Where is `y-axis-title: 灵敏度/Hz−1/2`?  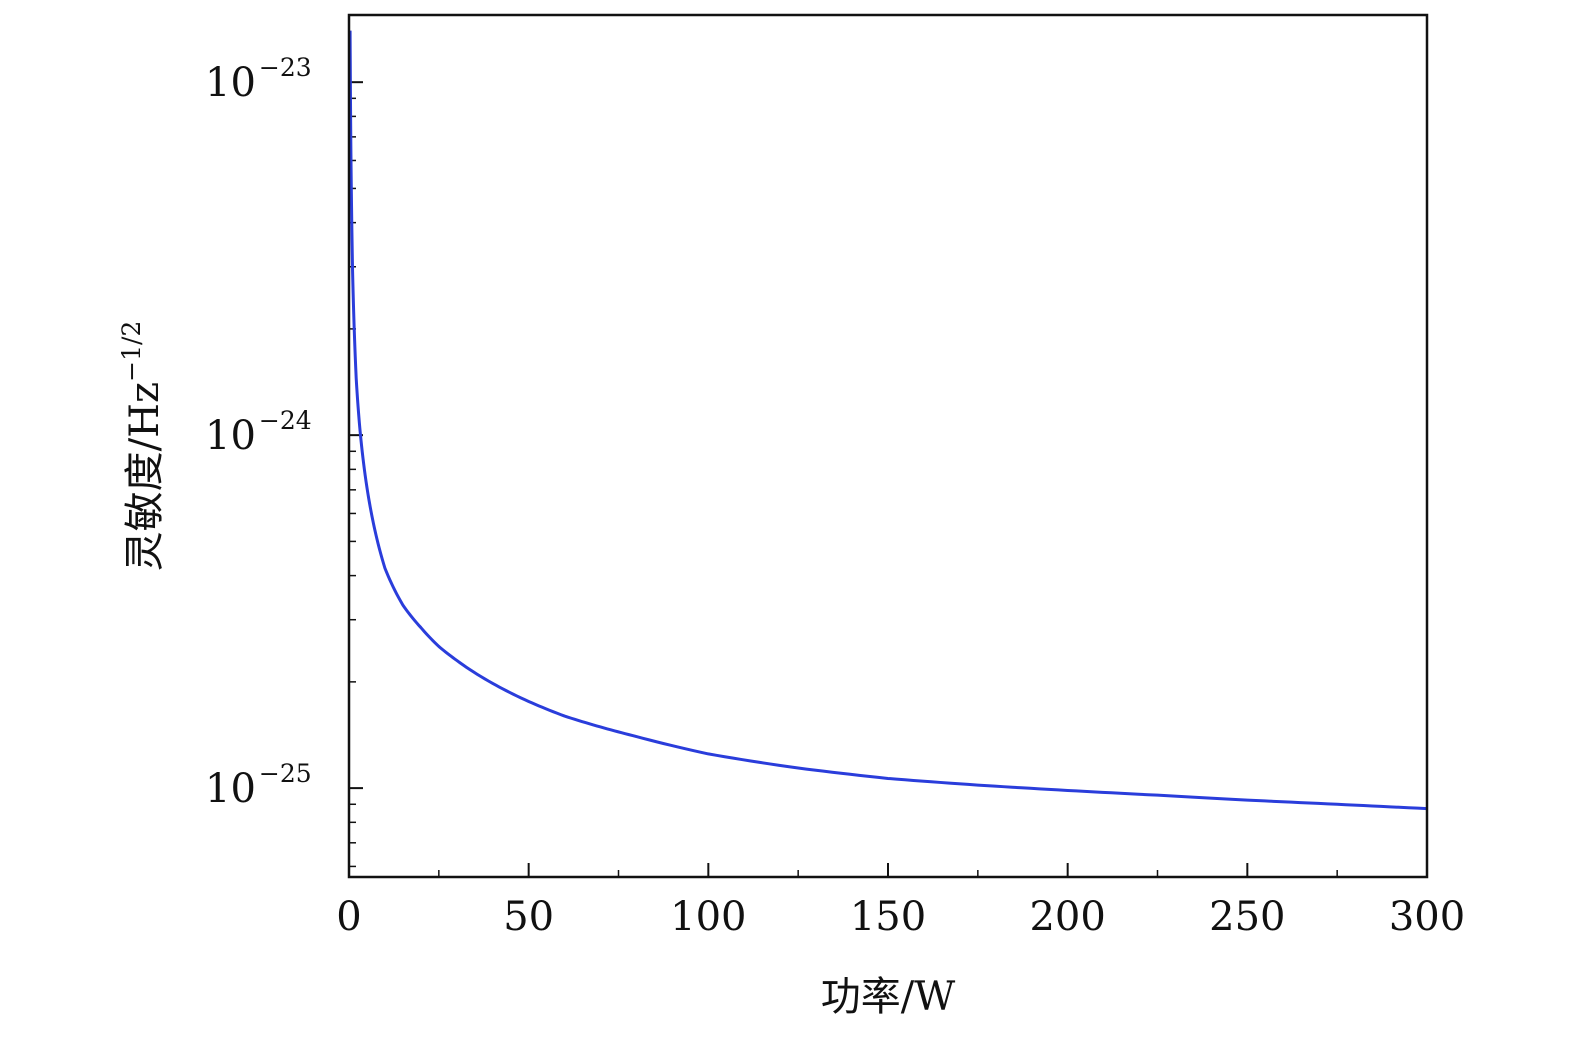 y-axis-title: 灵敏度/Hz−1/2 is located at coordinates (142, 446).